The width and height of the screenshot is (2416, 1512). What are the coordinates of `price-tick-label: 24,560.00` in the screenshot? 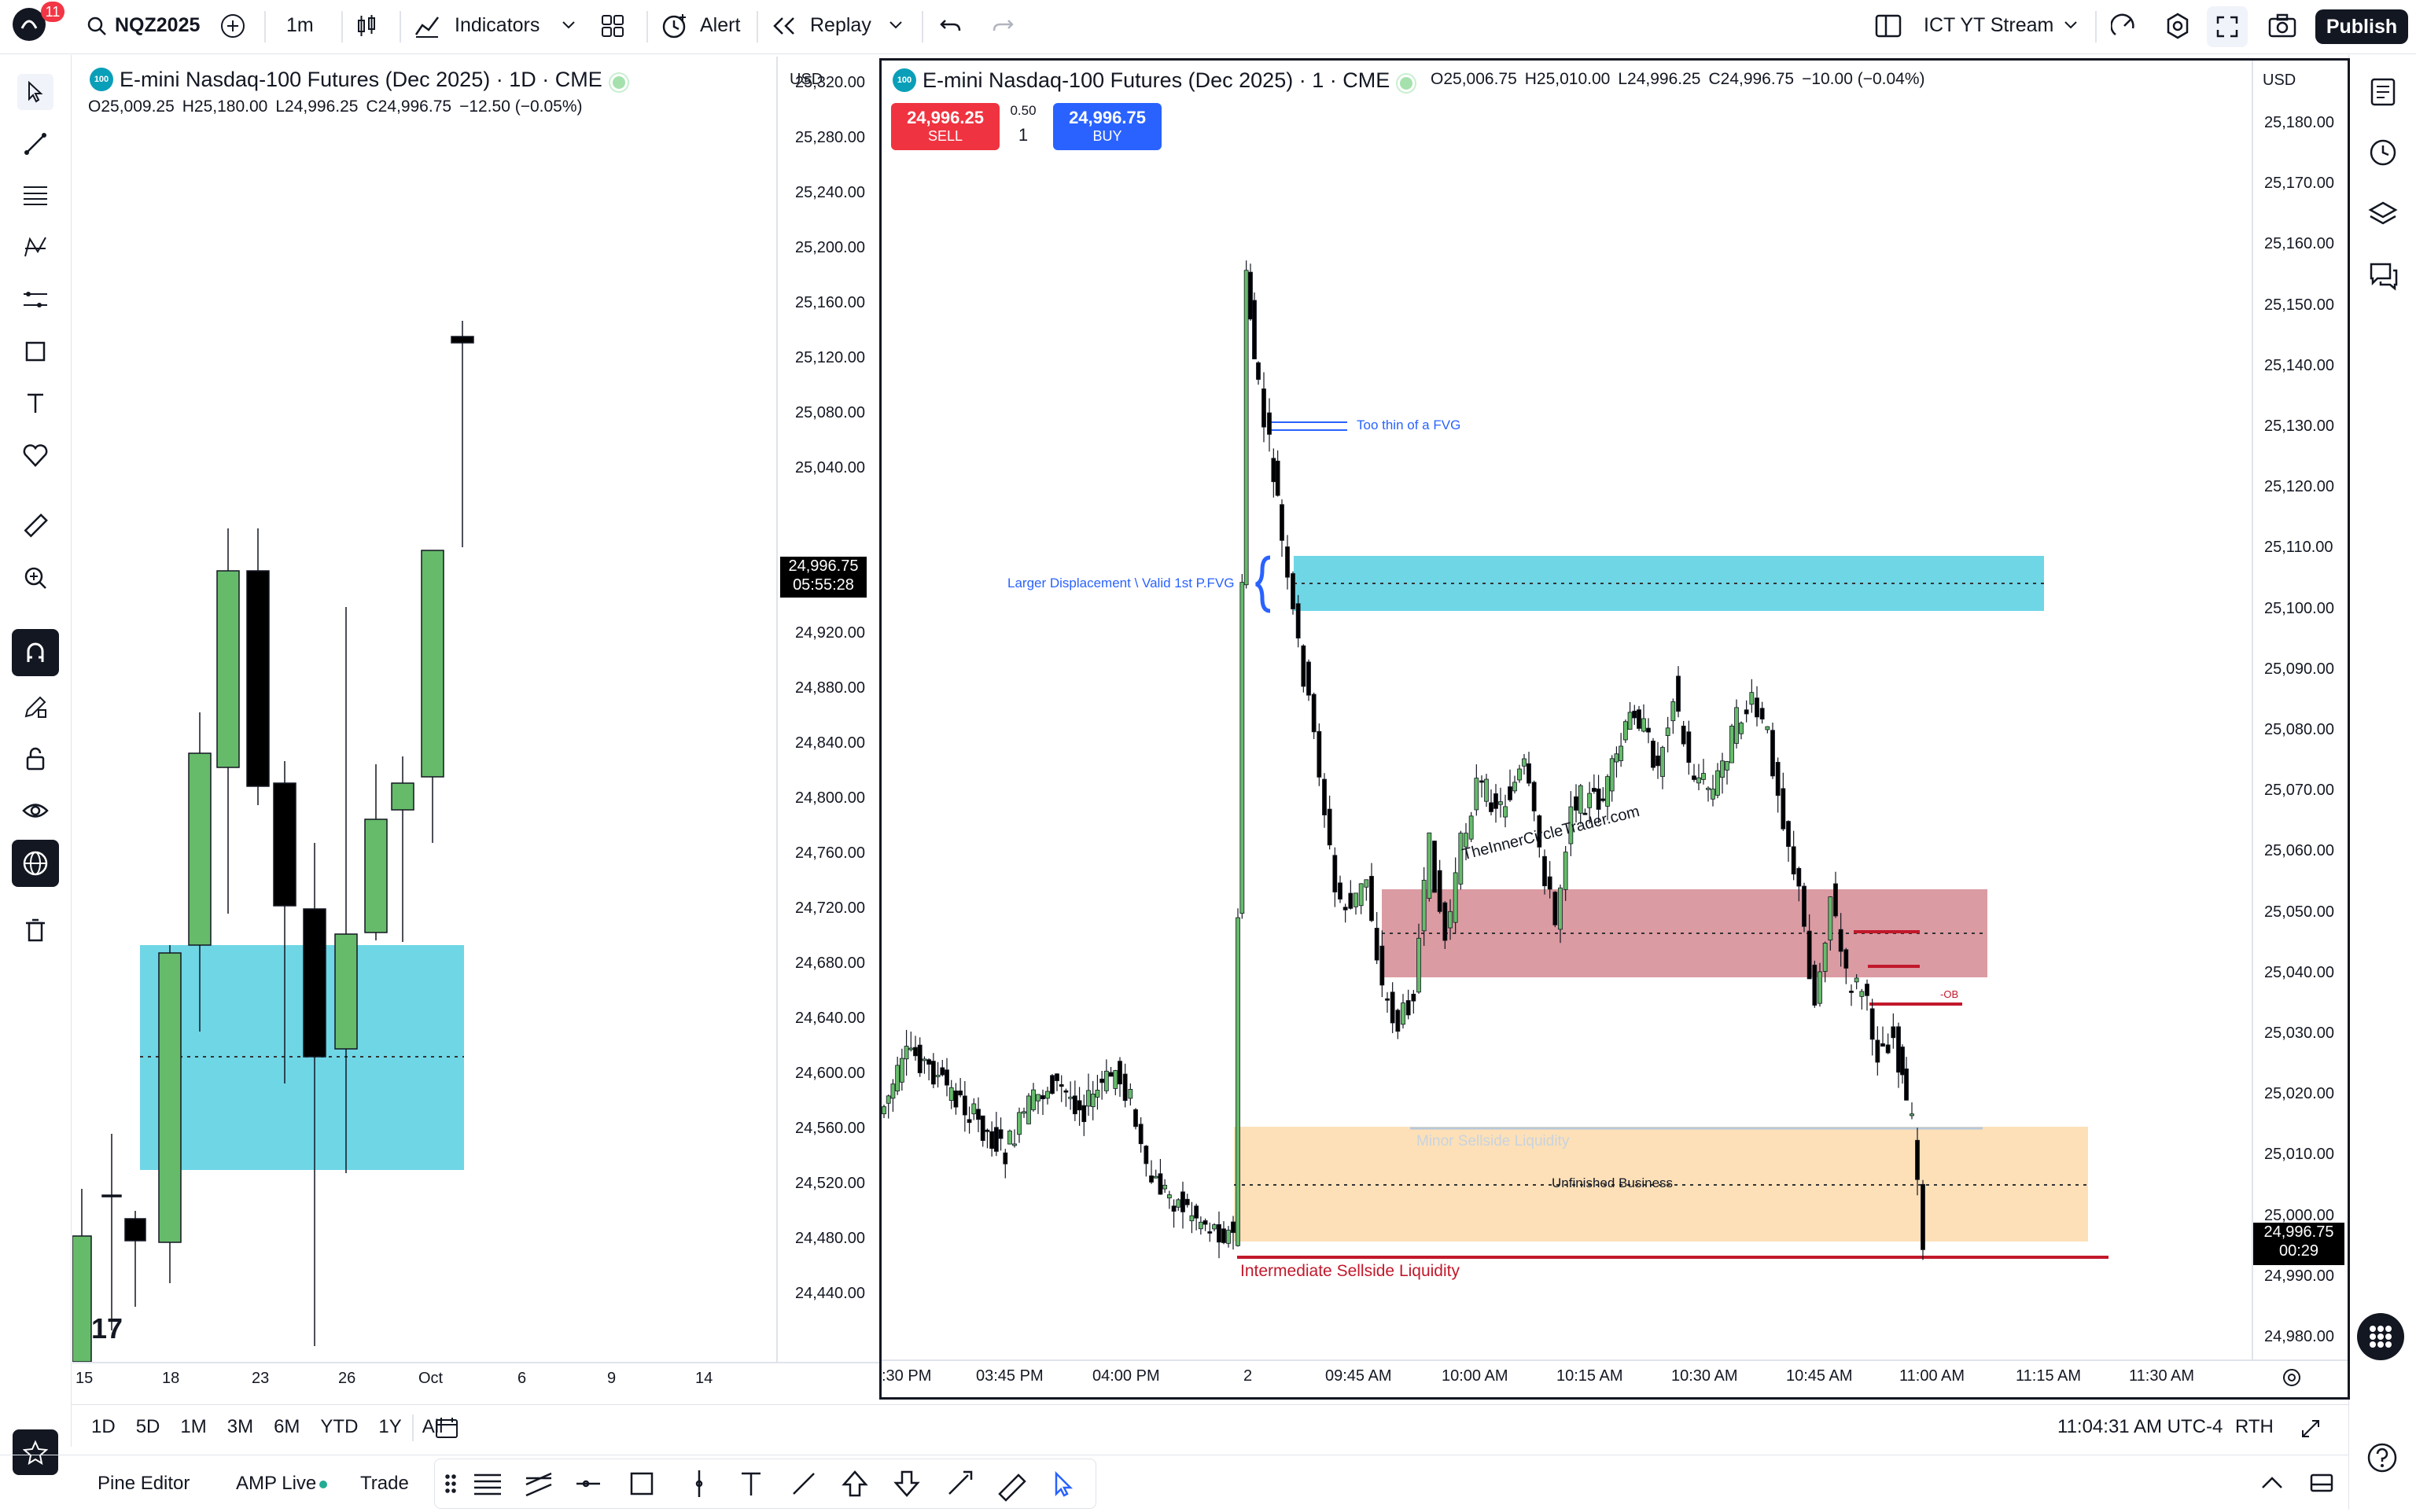 It's located at (830, 1128).